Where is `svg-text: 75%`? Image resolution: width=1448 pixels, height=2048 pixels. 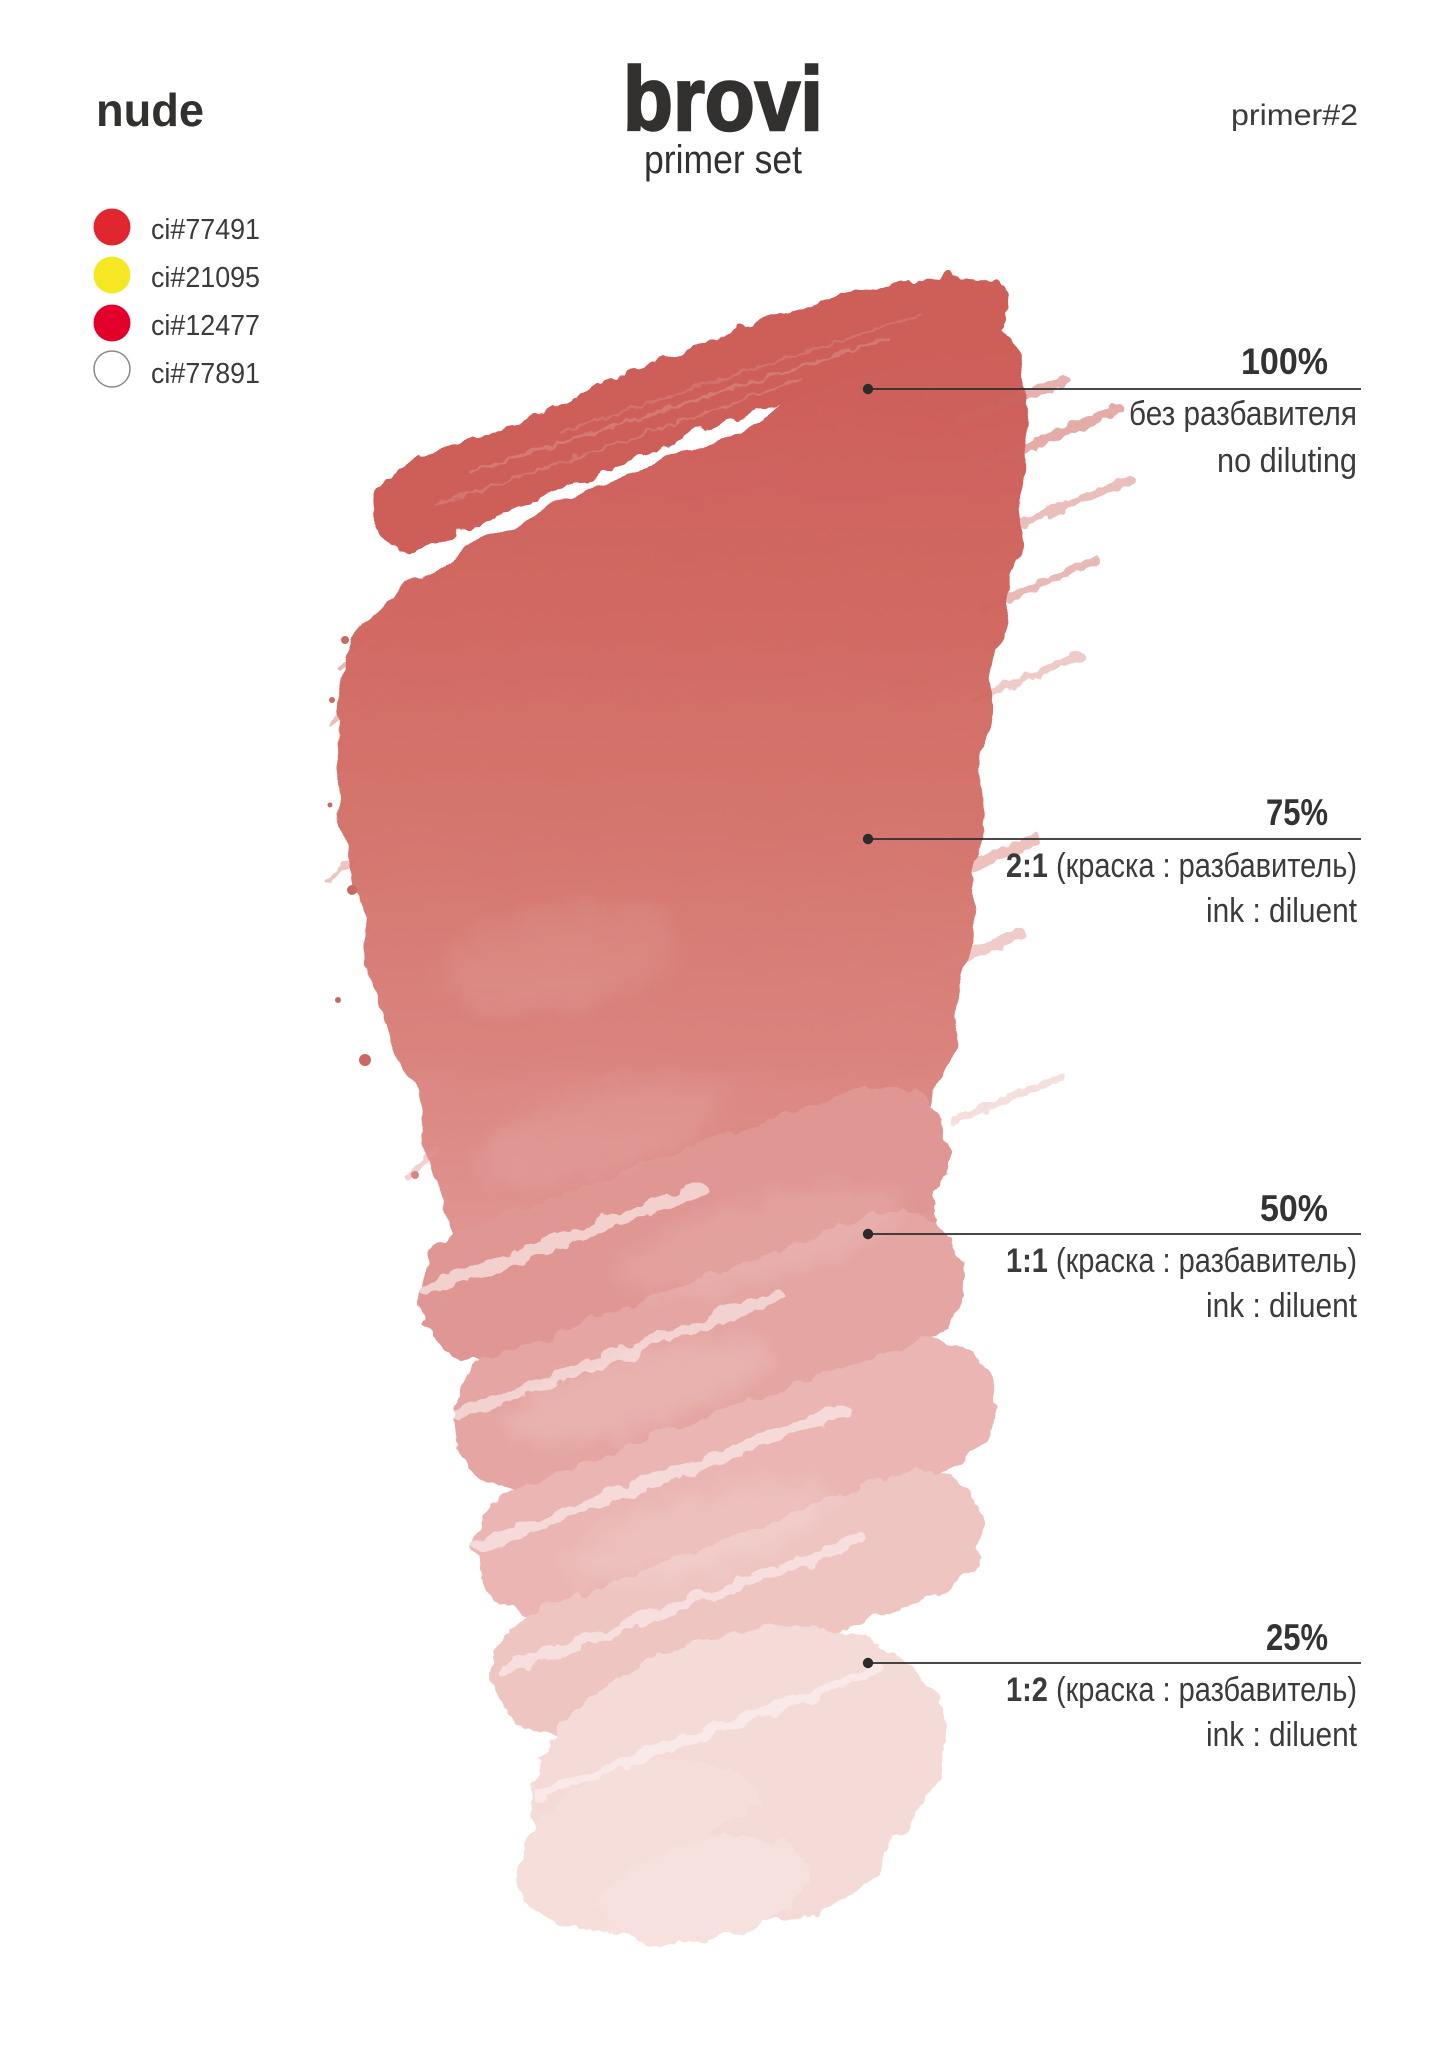 svg-text: 75% is located at coordinates (1297, 812).